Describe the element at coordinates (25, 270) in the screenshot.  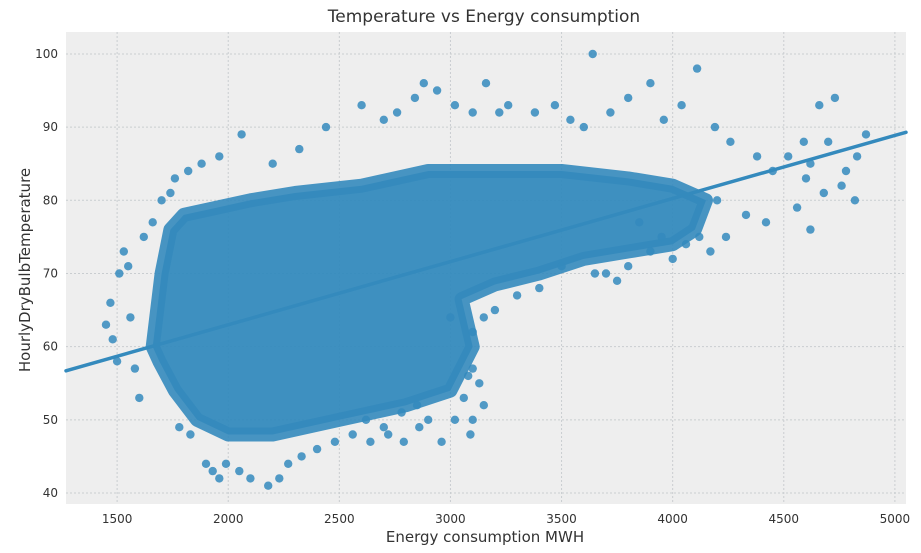
I see `y-axis-label: HourlyDryBulbTemperature` at that location.